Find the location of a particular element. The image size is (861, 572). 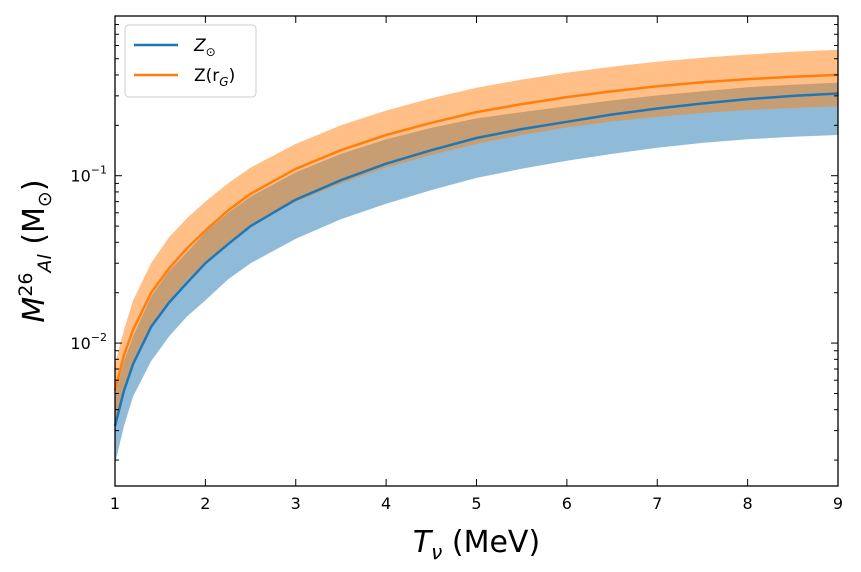

x-axis-title-unit: (MeV) is located at coordinates (491, 542).